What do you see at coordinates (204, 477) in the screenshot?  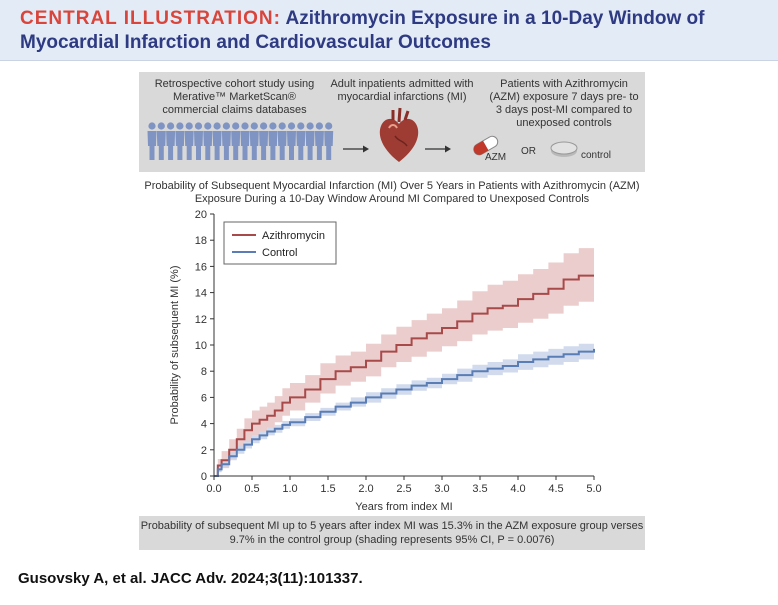 I see `y-tick-label: 0` at bounding box center [204, 477].